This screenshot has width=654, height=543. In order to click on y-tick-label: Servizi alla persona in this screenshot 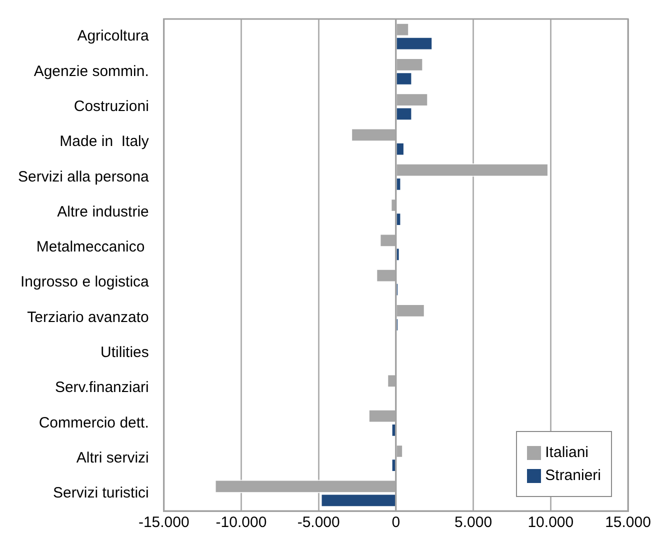, I will do `click(84, 177)`.